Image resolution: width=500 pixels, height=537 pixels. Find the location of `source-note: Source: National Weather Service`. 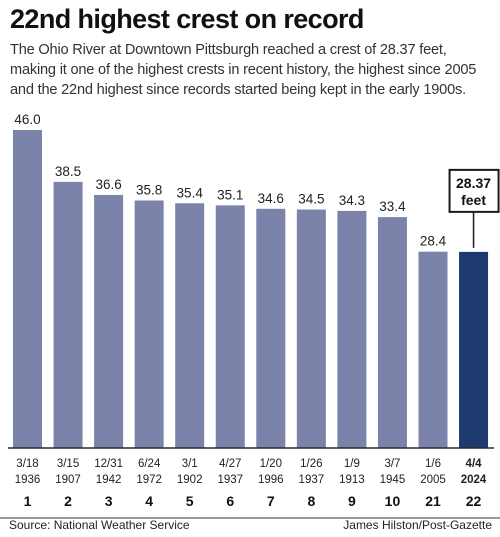

source-note: Source: National Weather Service is located at coordinates (99, 525).